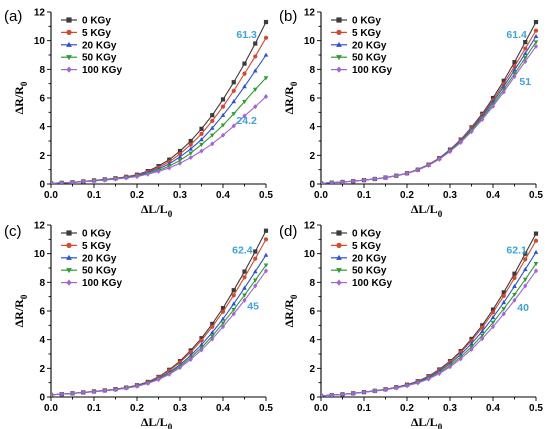 This screenshot has height=429, width=550. Describe the element at coordinates (99, 58) in the screenshot. I see `legend-label: 50 KGy` at that location.